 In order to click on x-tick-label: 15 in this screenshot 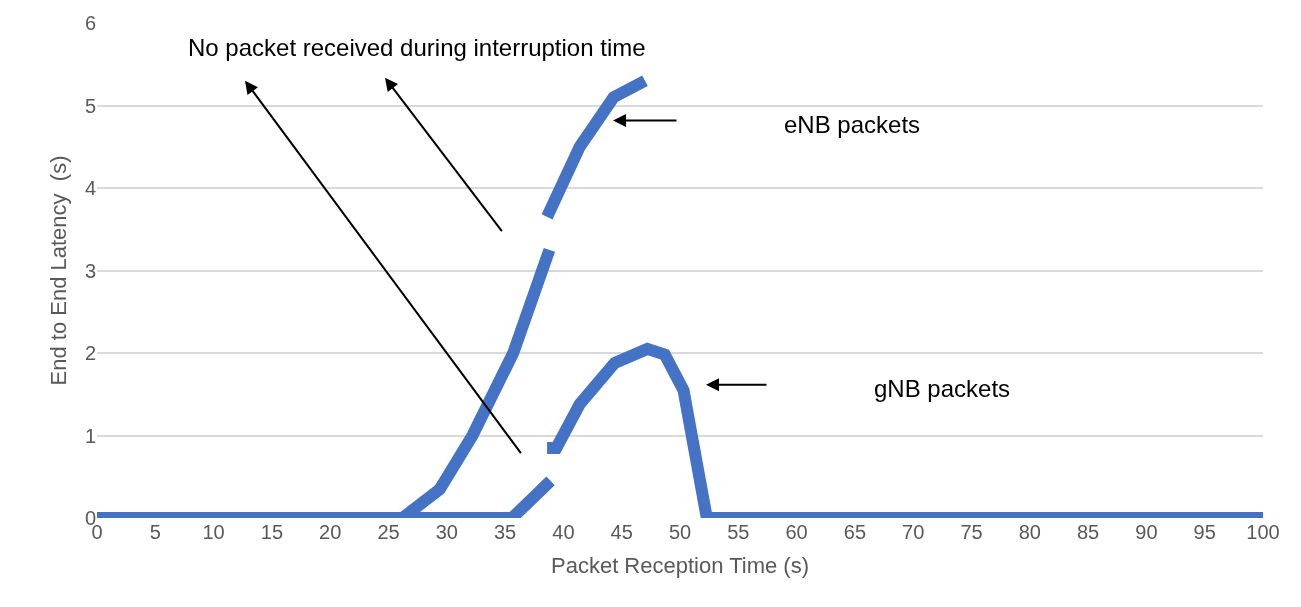, I will do `click(272, 532)`.